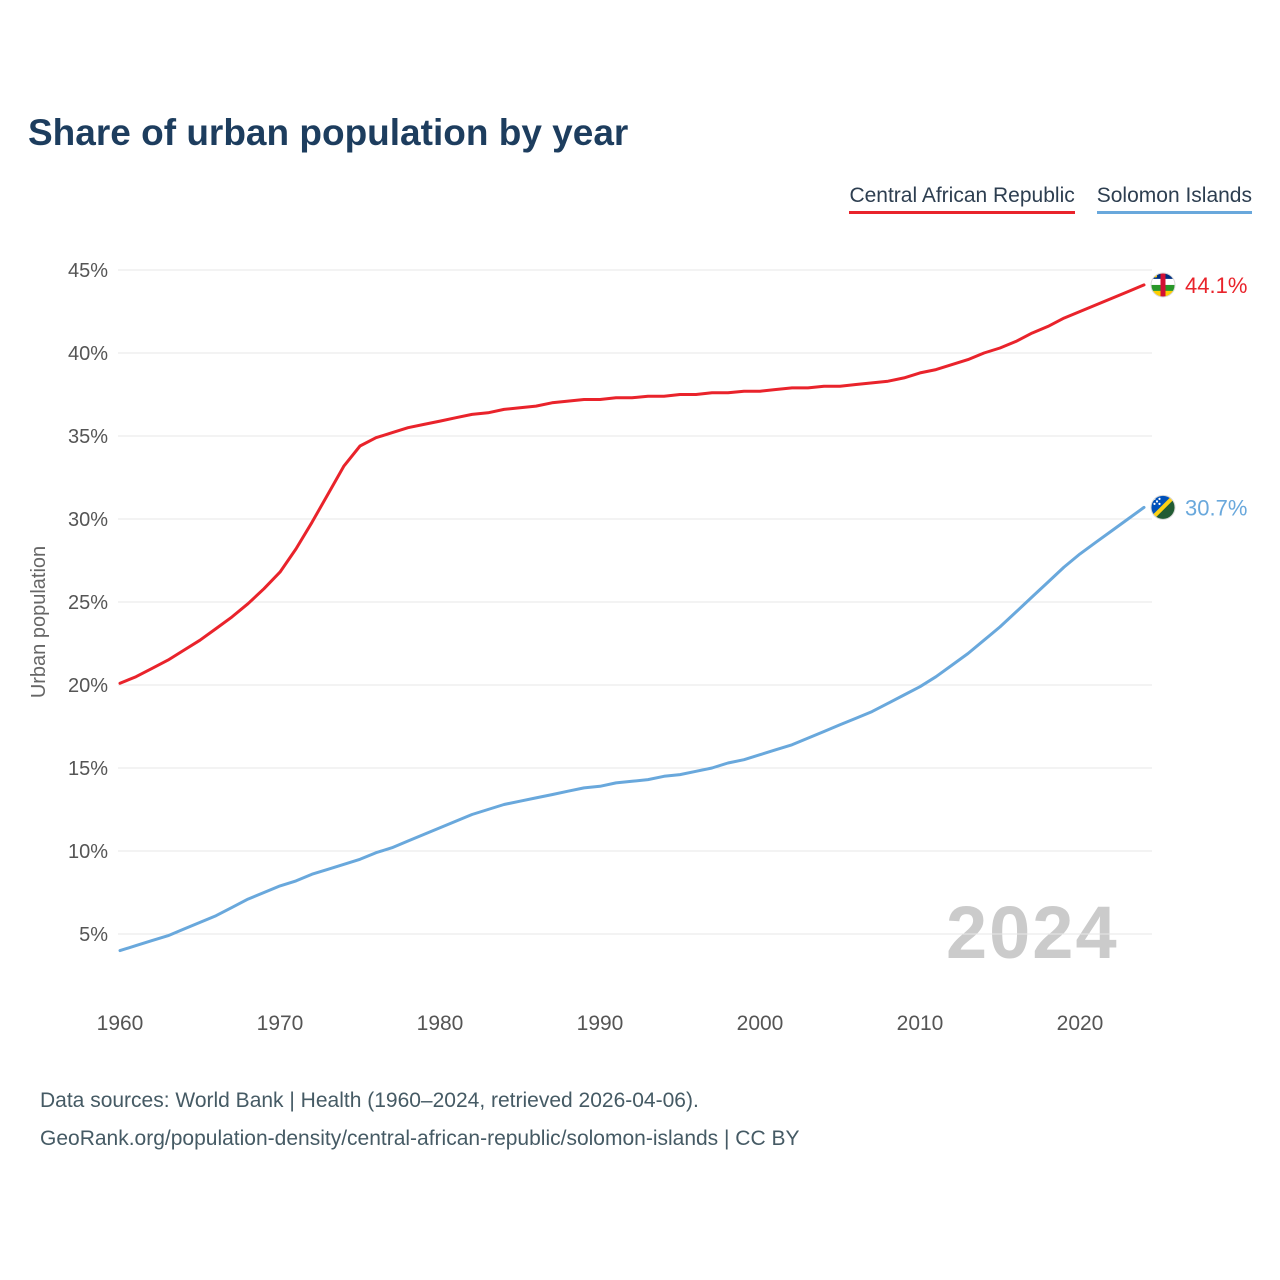 The width and height of the screenshot is (1280, 1280). I want to click on legend-item-solomon-islands: Solomon Islands, so click(1174, 199).